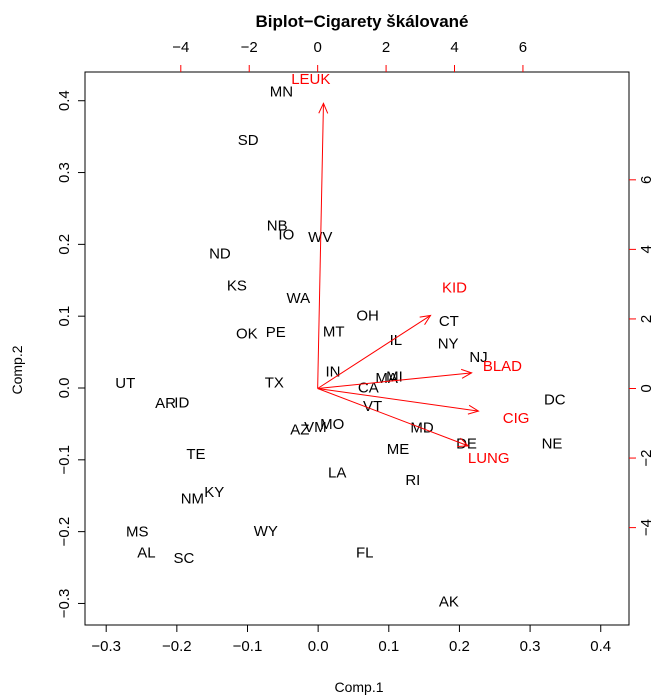 The width and height of the screenshot is (672, 700). What do you see at coordinates (334, 331) in the screenshot?
I see `observation-label: MT` at bounding box center [334, 331].